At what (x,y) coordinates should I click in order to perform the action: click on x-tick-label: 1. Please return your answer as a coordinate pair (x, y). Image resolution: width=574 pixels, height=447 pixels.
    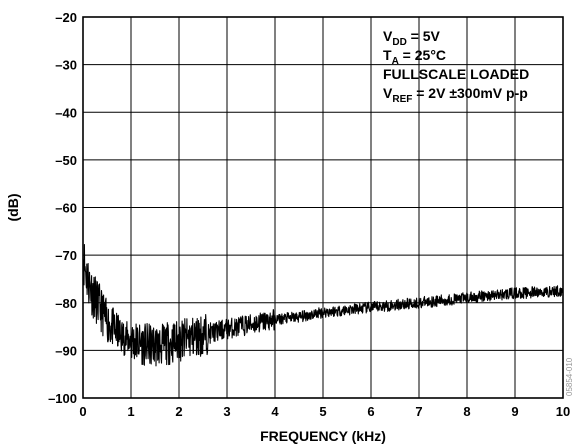
    Looking at the image, I should click on (130, 411).